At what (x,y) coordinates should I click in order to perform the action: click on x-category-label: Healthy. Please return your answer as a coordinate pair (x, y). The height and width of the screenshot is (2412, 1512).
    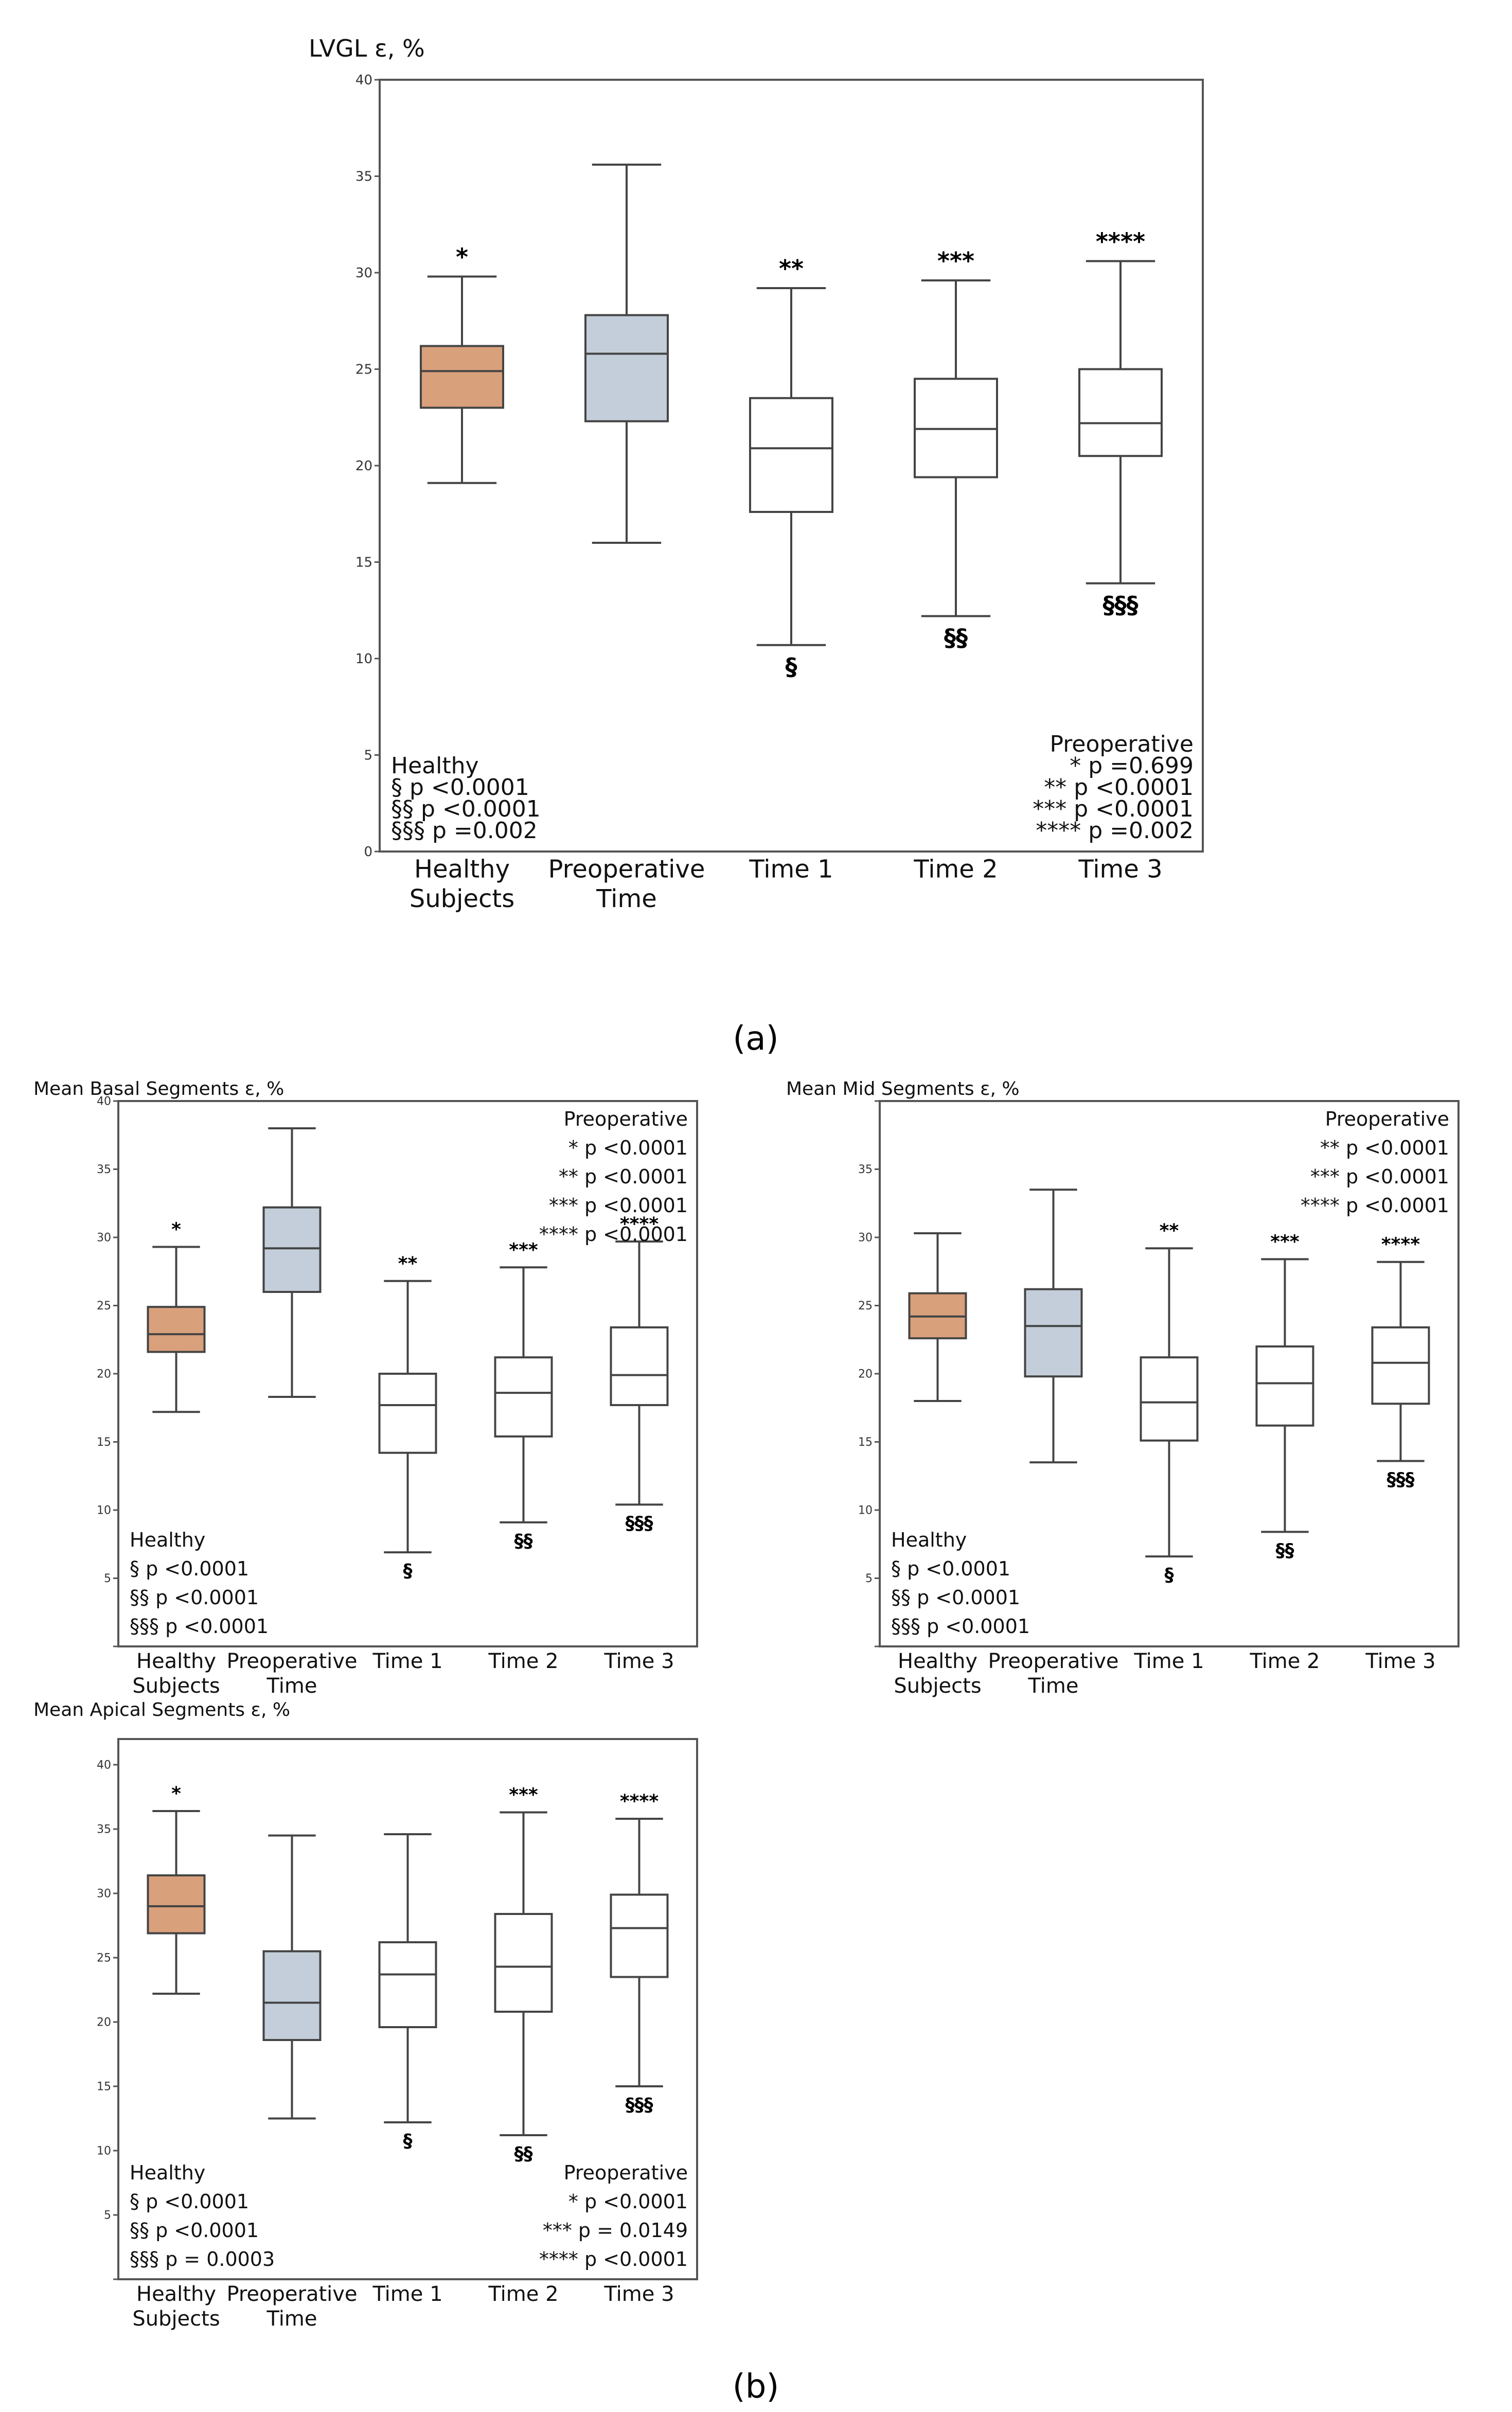
    Looking at the image, I should click on (176, 2294).